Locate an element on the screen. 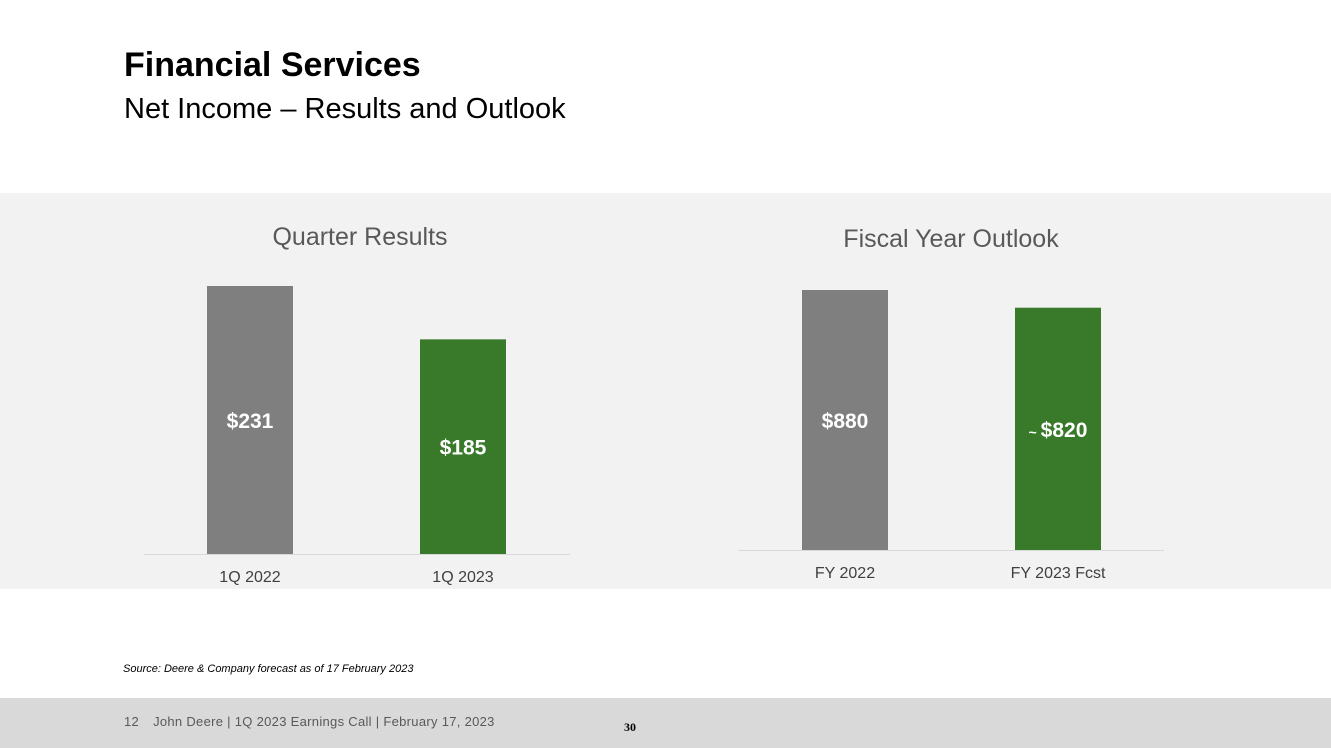  data-label: ~ $820 is located at coordinates (1058, 430).